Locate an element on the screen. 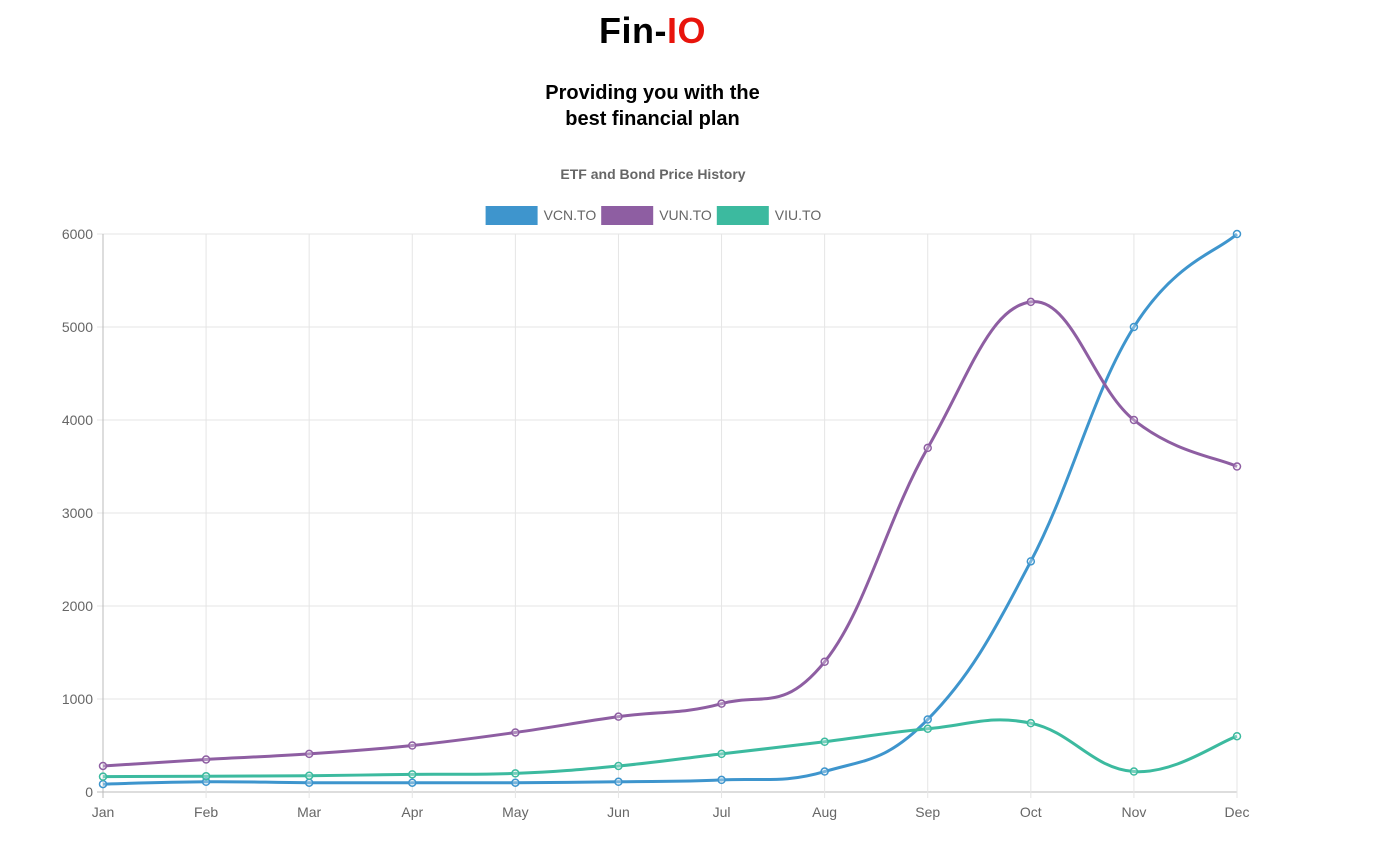 The width and height of the screenshot is (1375, 868). legend-item: VCN.TO is located at coordinates (541, 215).